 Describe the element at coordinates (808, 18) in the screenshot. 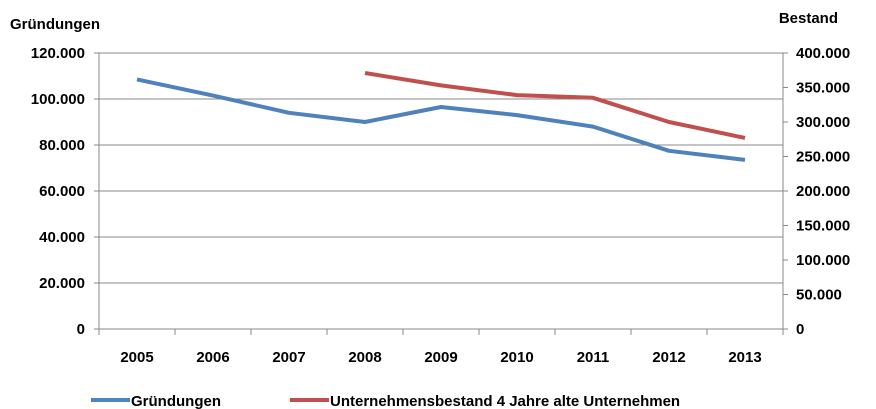

I see `right-axis-title: Bestand` at that location.